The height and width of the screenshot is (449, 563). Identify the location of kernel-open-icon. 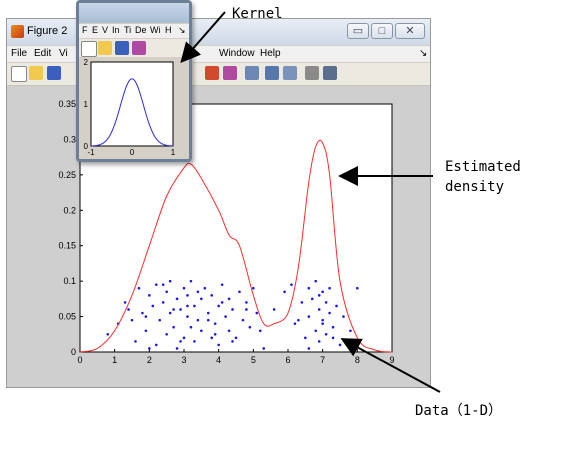
(105, 48).